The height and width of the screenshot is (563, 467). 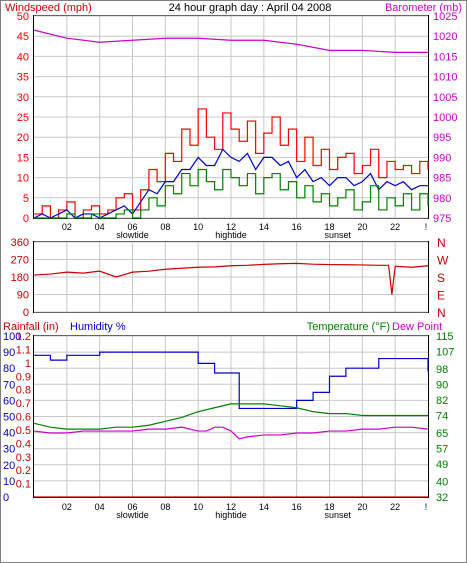 What do you see at coordinates (442, 199) in the screenshot?
I see `barometer-tick-label: 980` at bounding box center [442, 199].